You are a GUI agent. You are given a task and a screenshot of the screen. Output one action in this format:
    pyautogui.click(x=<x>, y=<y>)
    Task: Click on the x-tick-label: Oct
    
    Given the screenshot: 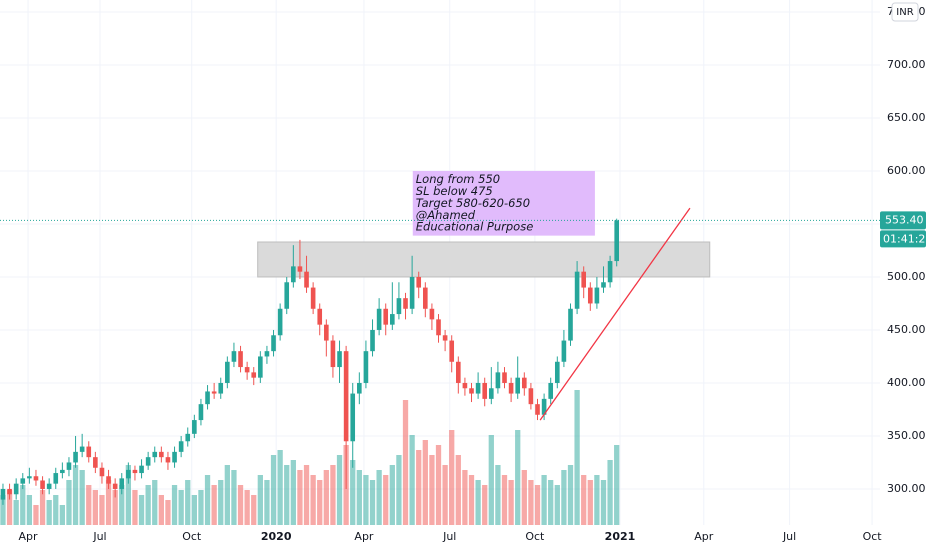 What is the action you would take?
    pyautogui.click(x=873, y=536)
    